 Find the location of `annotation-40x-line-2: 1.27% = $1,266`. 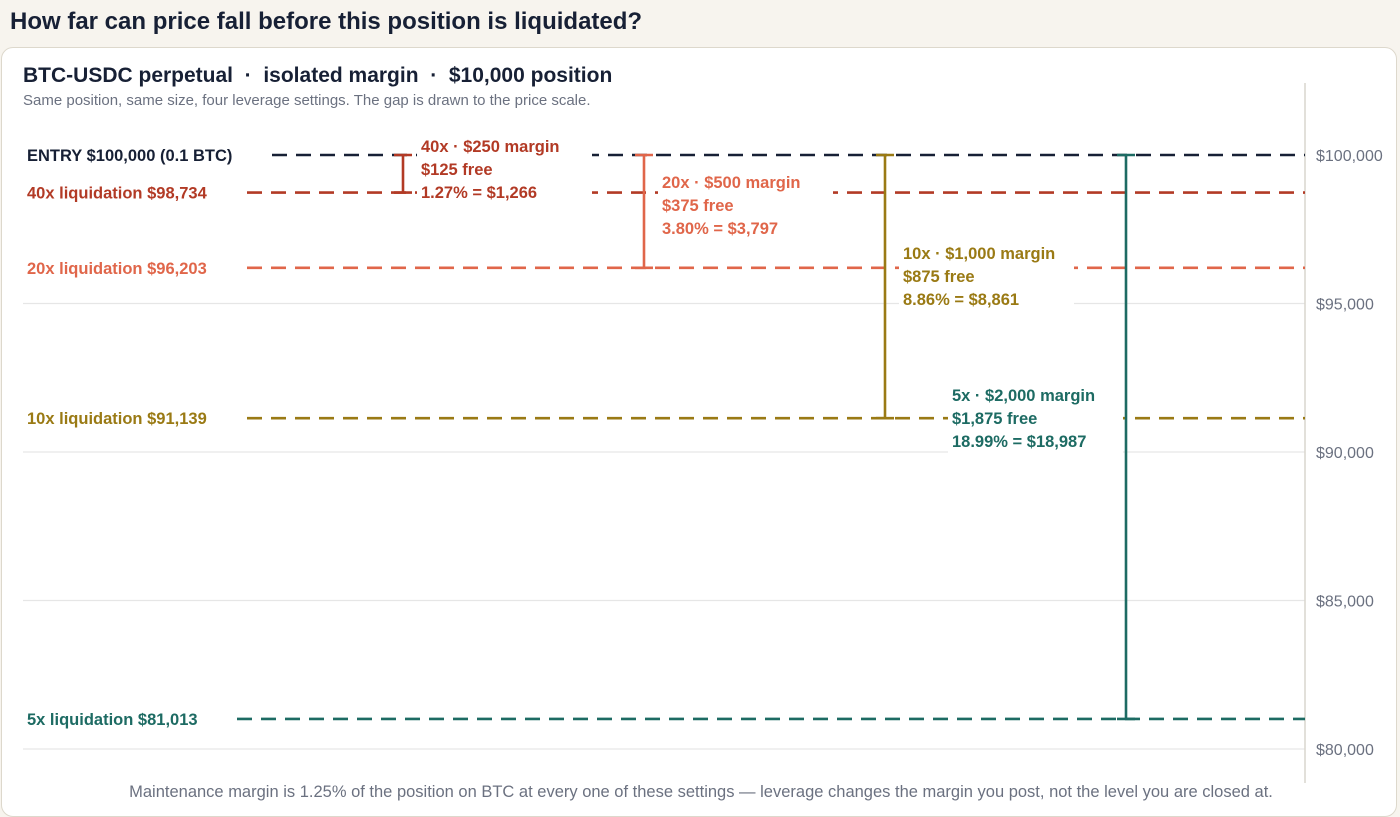

annotation-40x-line-2: 1.27% = $1,266 is located at coordinates (479, 193).